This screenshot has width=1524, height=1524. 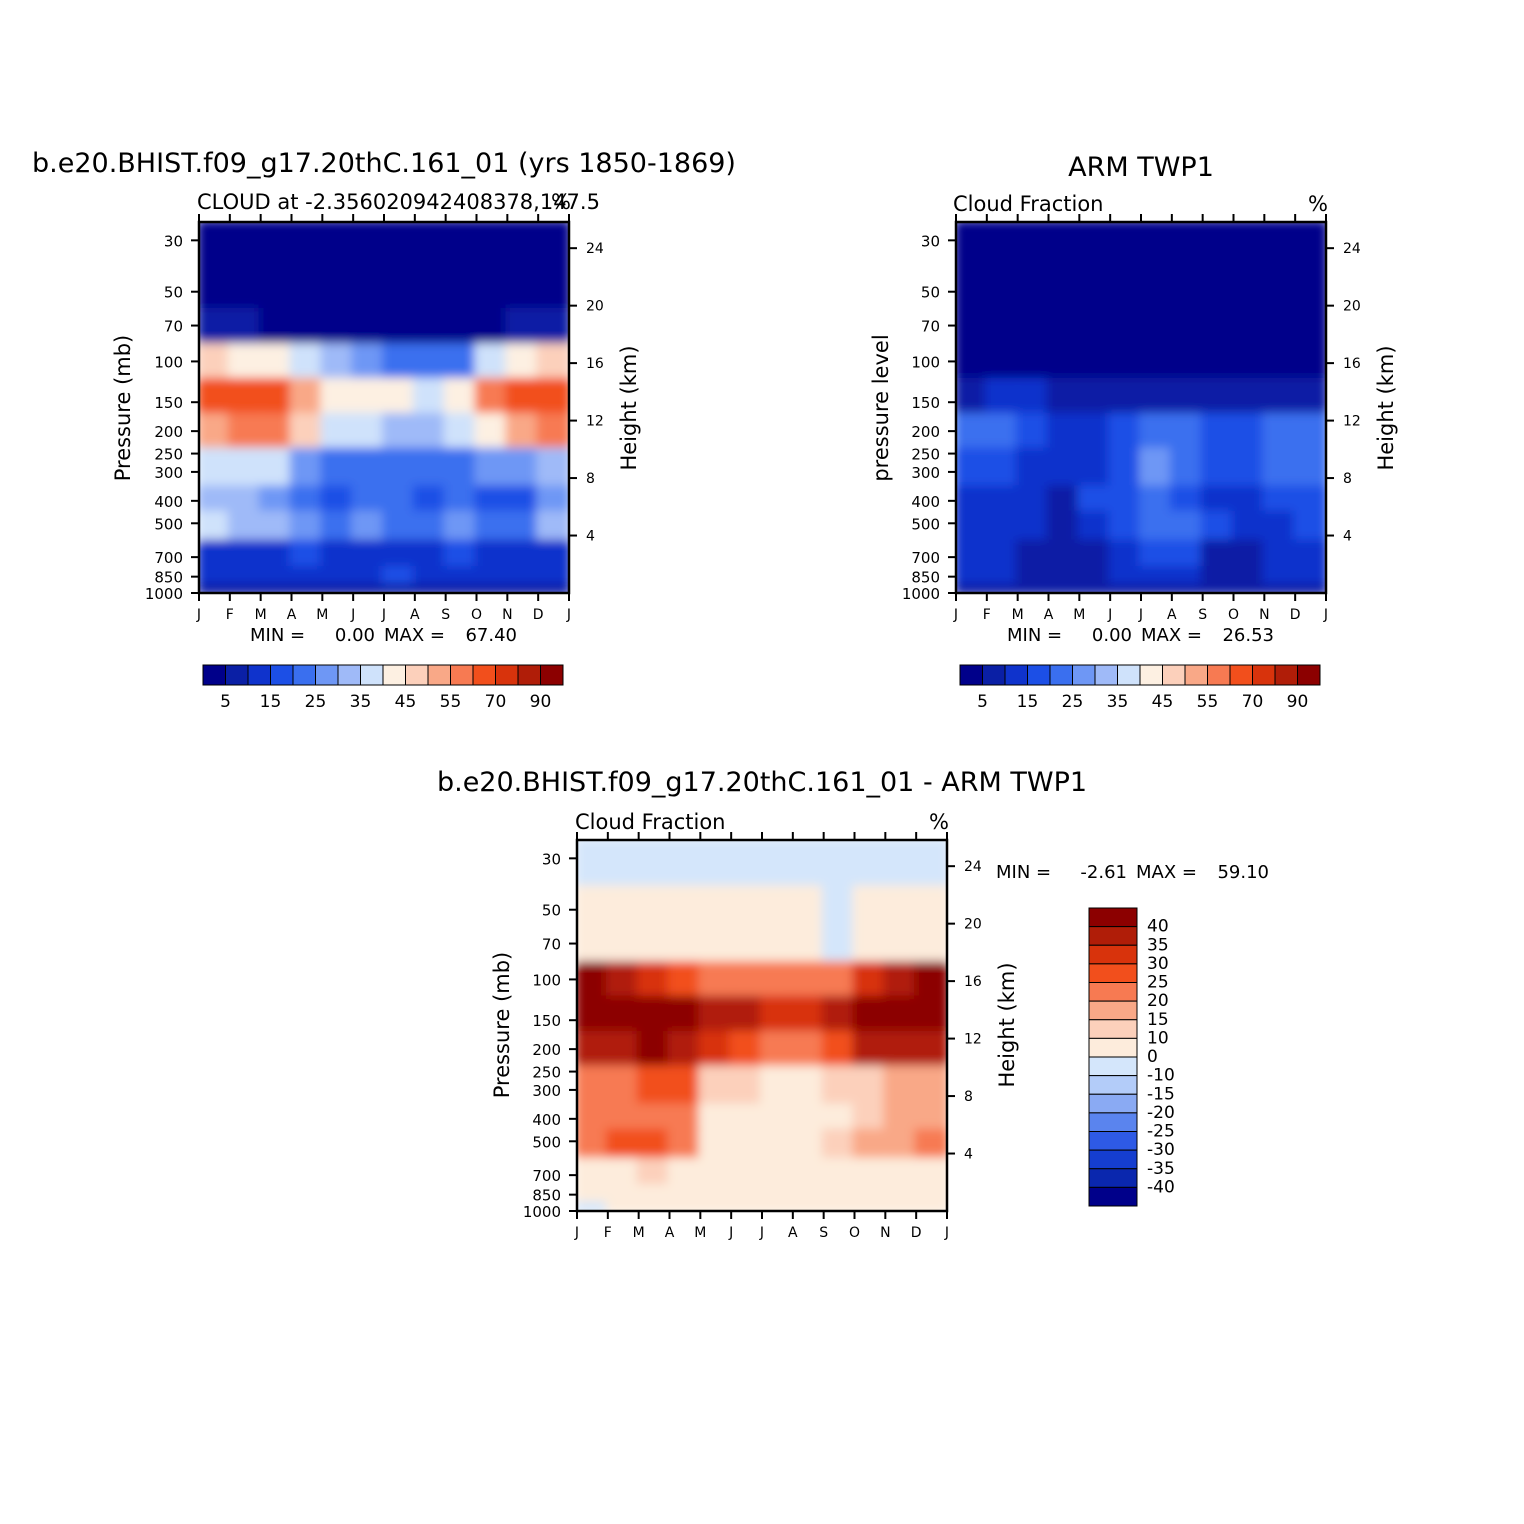 I want to click on panel-diff-max-value: 59.10, so click(x=1243, y=872).